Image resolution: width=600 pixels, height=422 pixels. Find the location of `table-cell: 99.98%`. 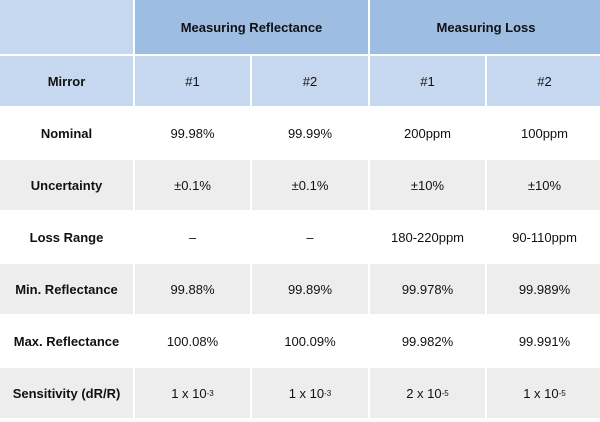

table-cell: 99.98% is located at coordinates (192, 133).